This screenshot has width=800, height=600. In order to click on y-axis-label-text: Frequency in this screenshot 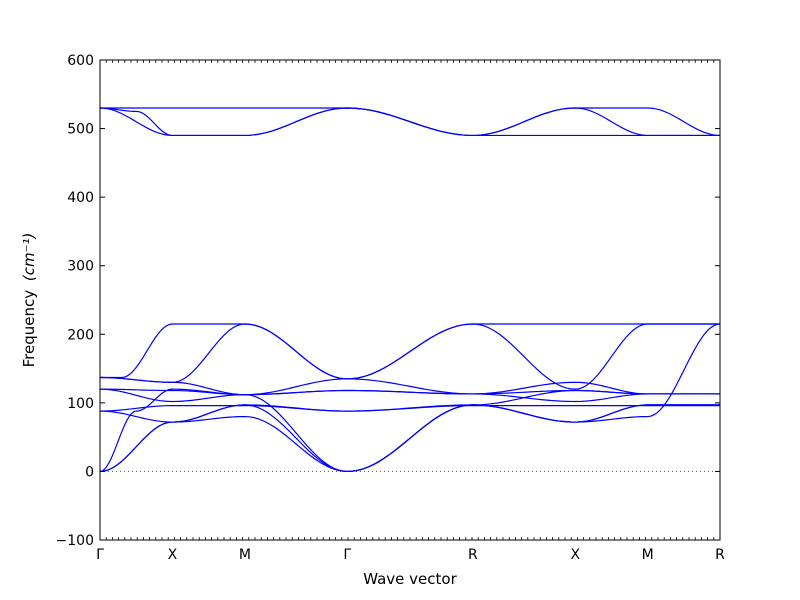, I will do `click(29, 329)`.